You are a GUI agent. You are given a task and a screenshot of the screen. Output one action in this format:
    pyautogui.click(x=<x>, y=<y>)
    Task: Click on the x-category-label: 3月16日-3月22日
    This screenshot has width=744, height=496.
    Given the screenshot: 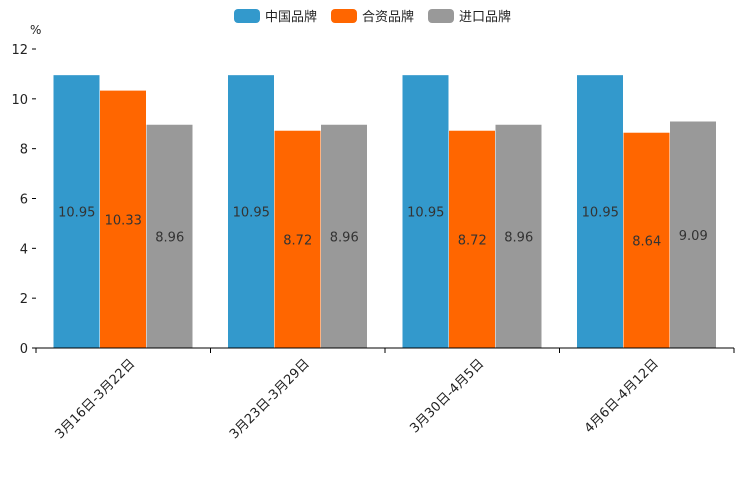 What is the action you would take?
    pyautogui.click(x=96, y=399)
    